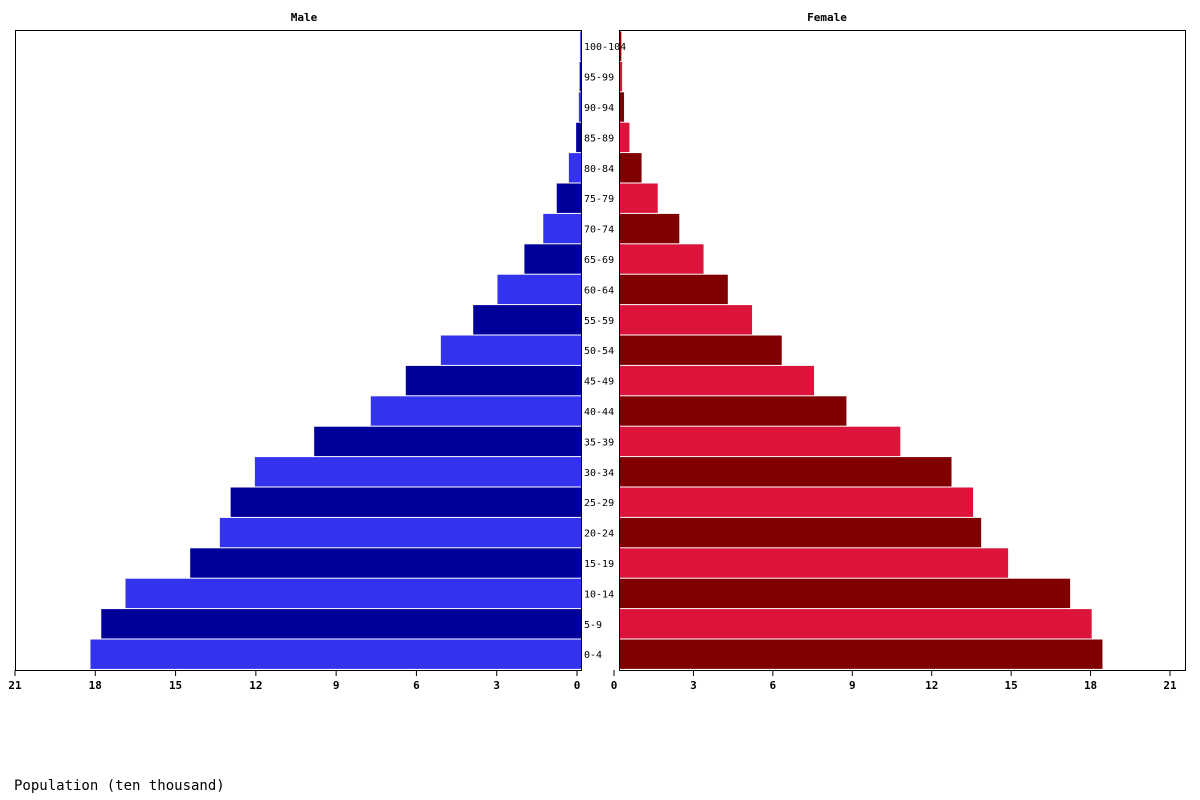 The width and height of the screenshot is (1200, 800). What do you see at coordinates (599, 503) in the screenshot?
I see `age-label-25-29: 25-29` at bounding box center [599, 503].